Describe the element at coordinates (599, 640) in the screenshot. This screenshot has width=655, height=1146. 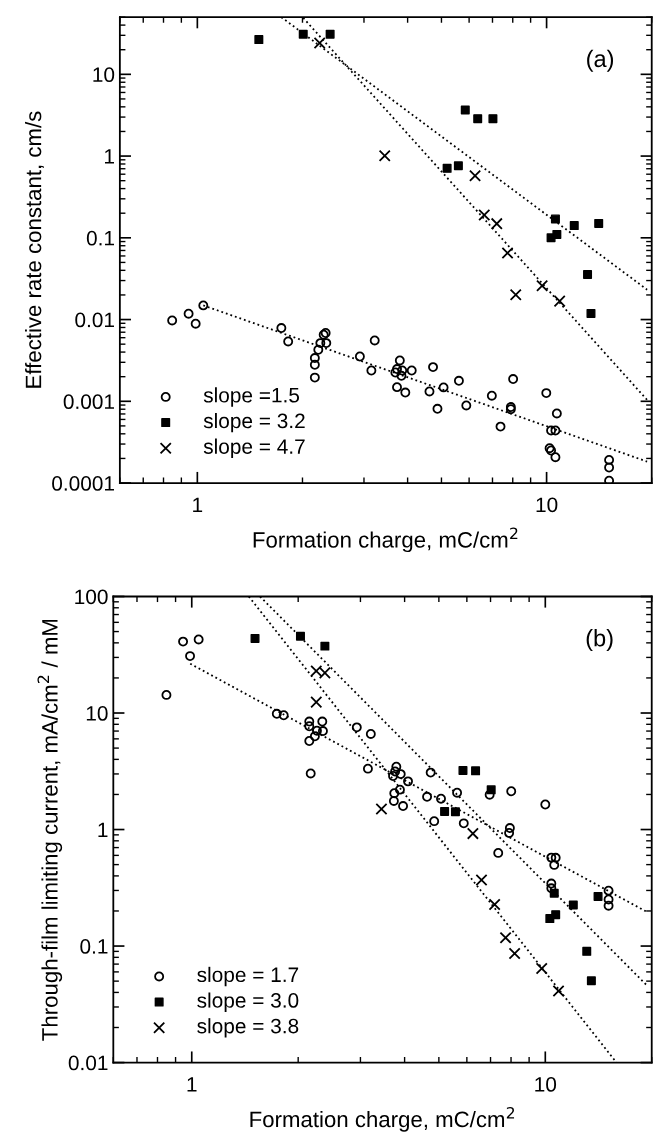
I see `annotation: (b)` at that location.